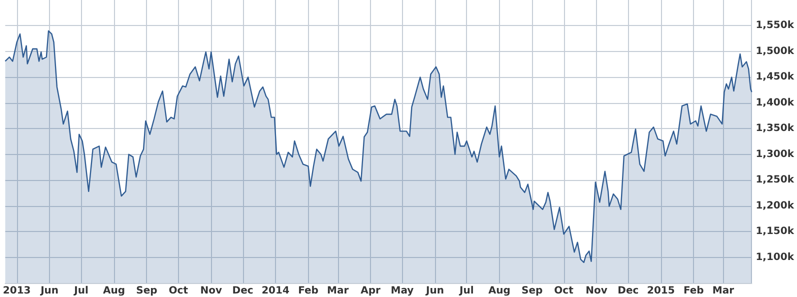  What do you see at coordinates (660, 291) in the screenshot?
I see `x-tick-label: 2015` at bounding box center [660, 291].